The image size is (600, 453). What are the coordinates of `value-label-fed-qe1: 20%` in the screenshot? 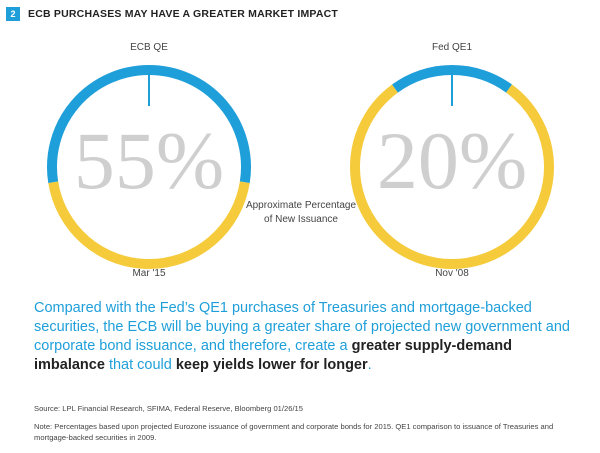 It's located at (452, 160).